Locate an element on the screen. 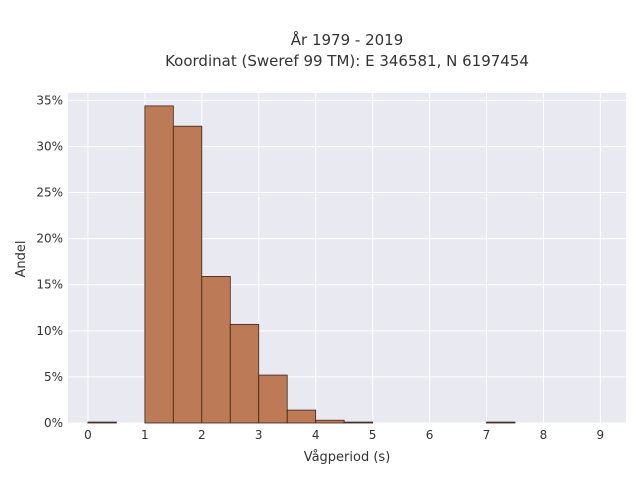 The width and height of the screenshot is (640, 480). x-tick-label: 5 is located at coordinates (373, 435).